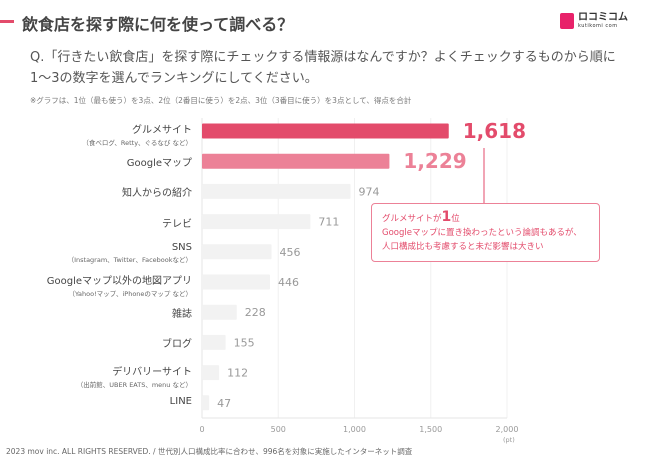 The height and width of the screenshot is (460, 650). What do you see at coordinates (130, 253) in the screenshot?
I see `category-label: SNS （Instagram、Twitter、Facebookなど）` at bounding box center [130, 253].